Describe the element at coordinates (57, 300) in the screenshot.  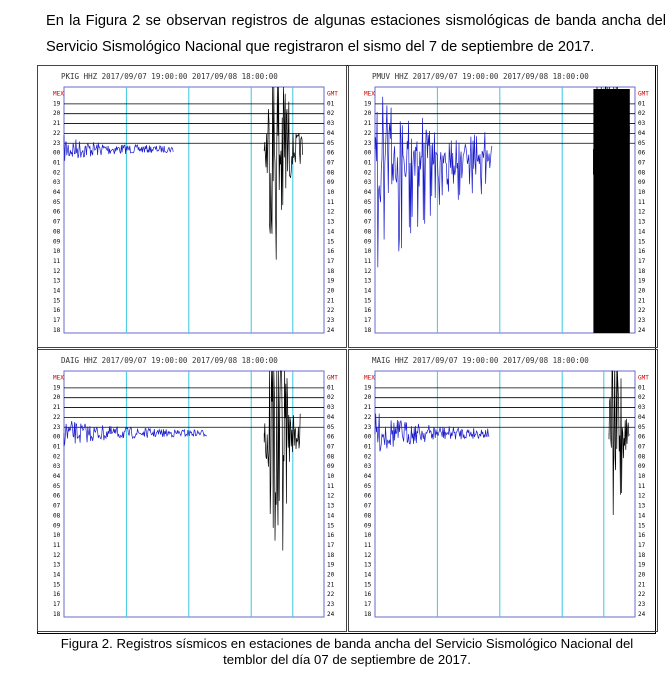
I see `hour-label-left: 15` at that location.